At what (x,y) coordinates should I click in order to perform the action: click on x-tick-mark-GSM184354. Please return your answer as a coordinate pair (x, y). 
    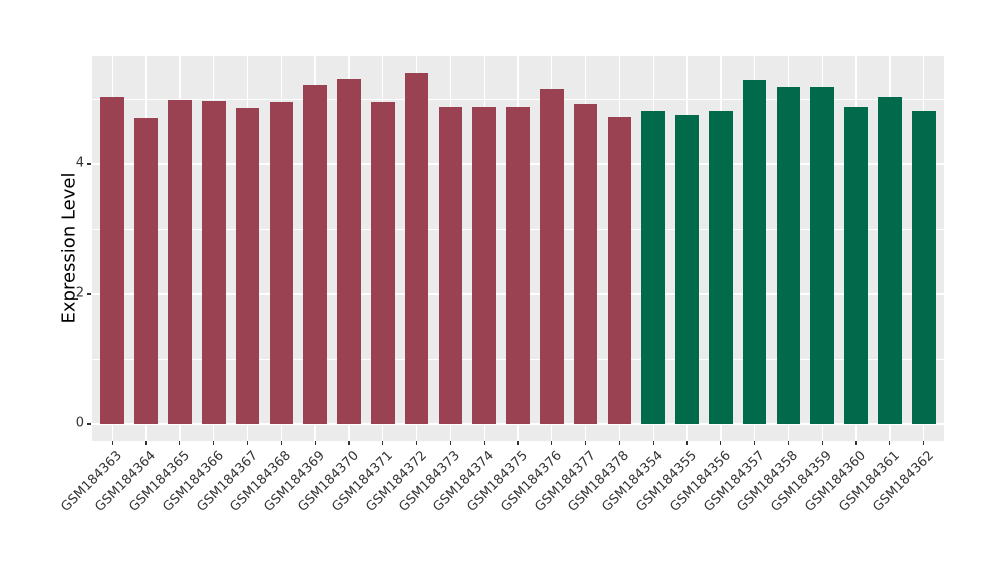
    Looking at the image, I should click on (653, 443).